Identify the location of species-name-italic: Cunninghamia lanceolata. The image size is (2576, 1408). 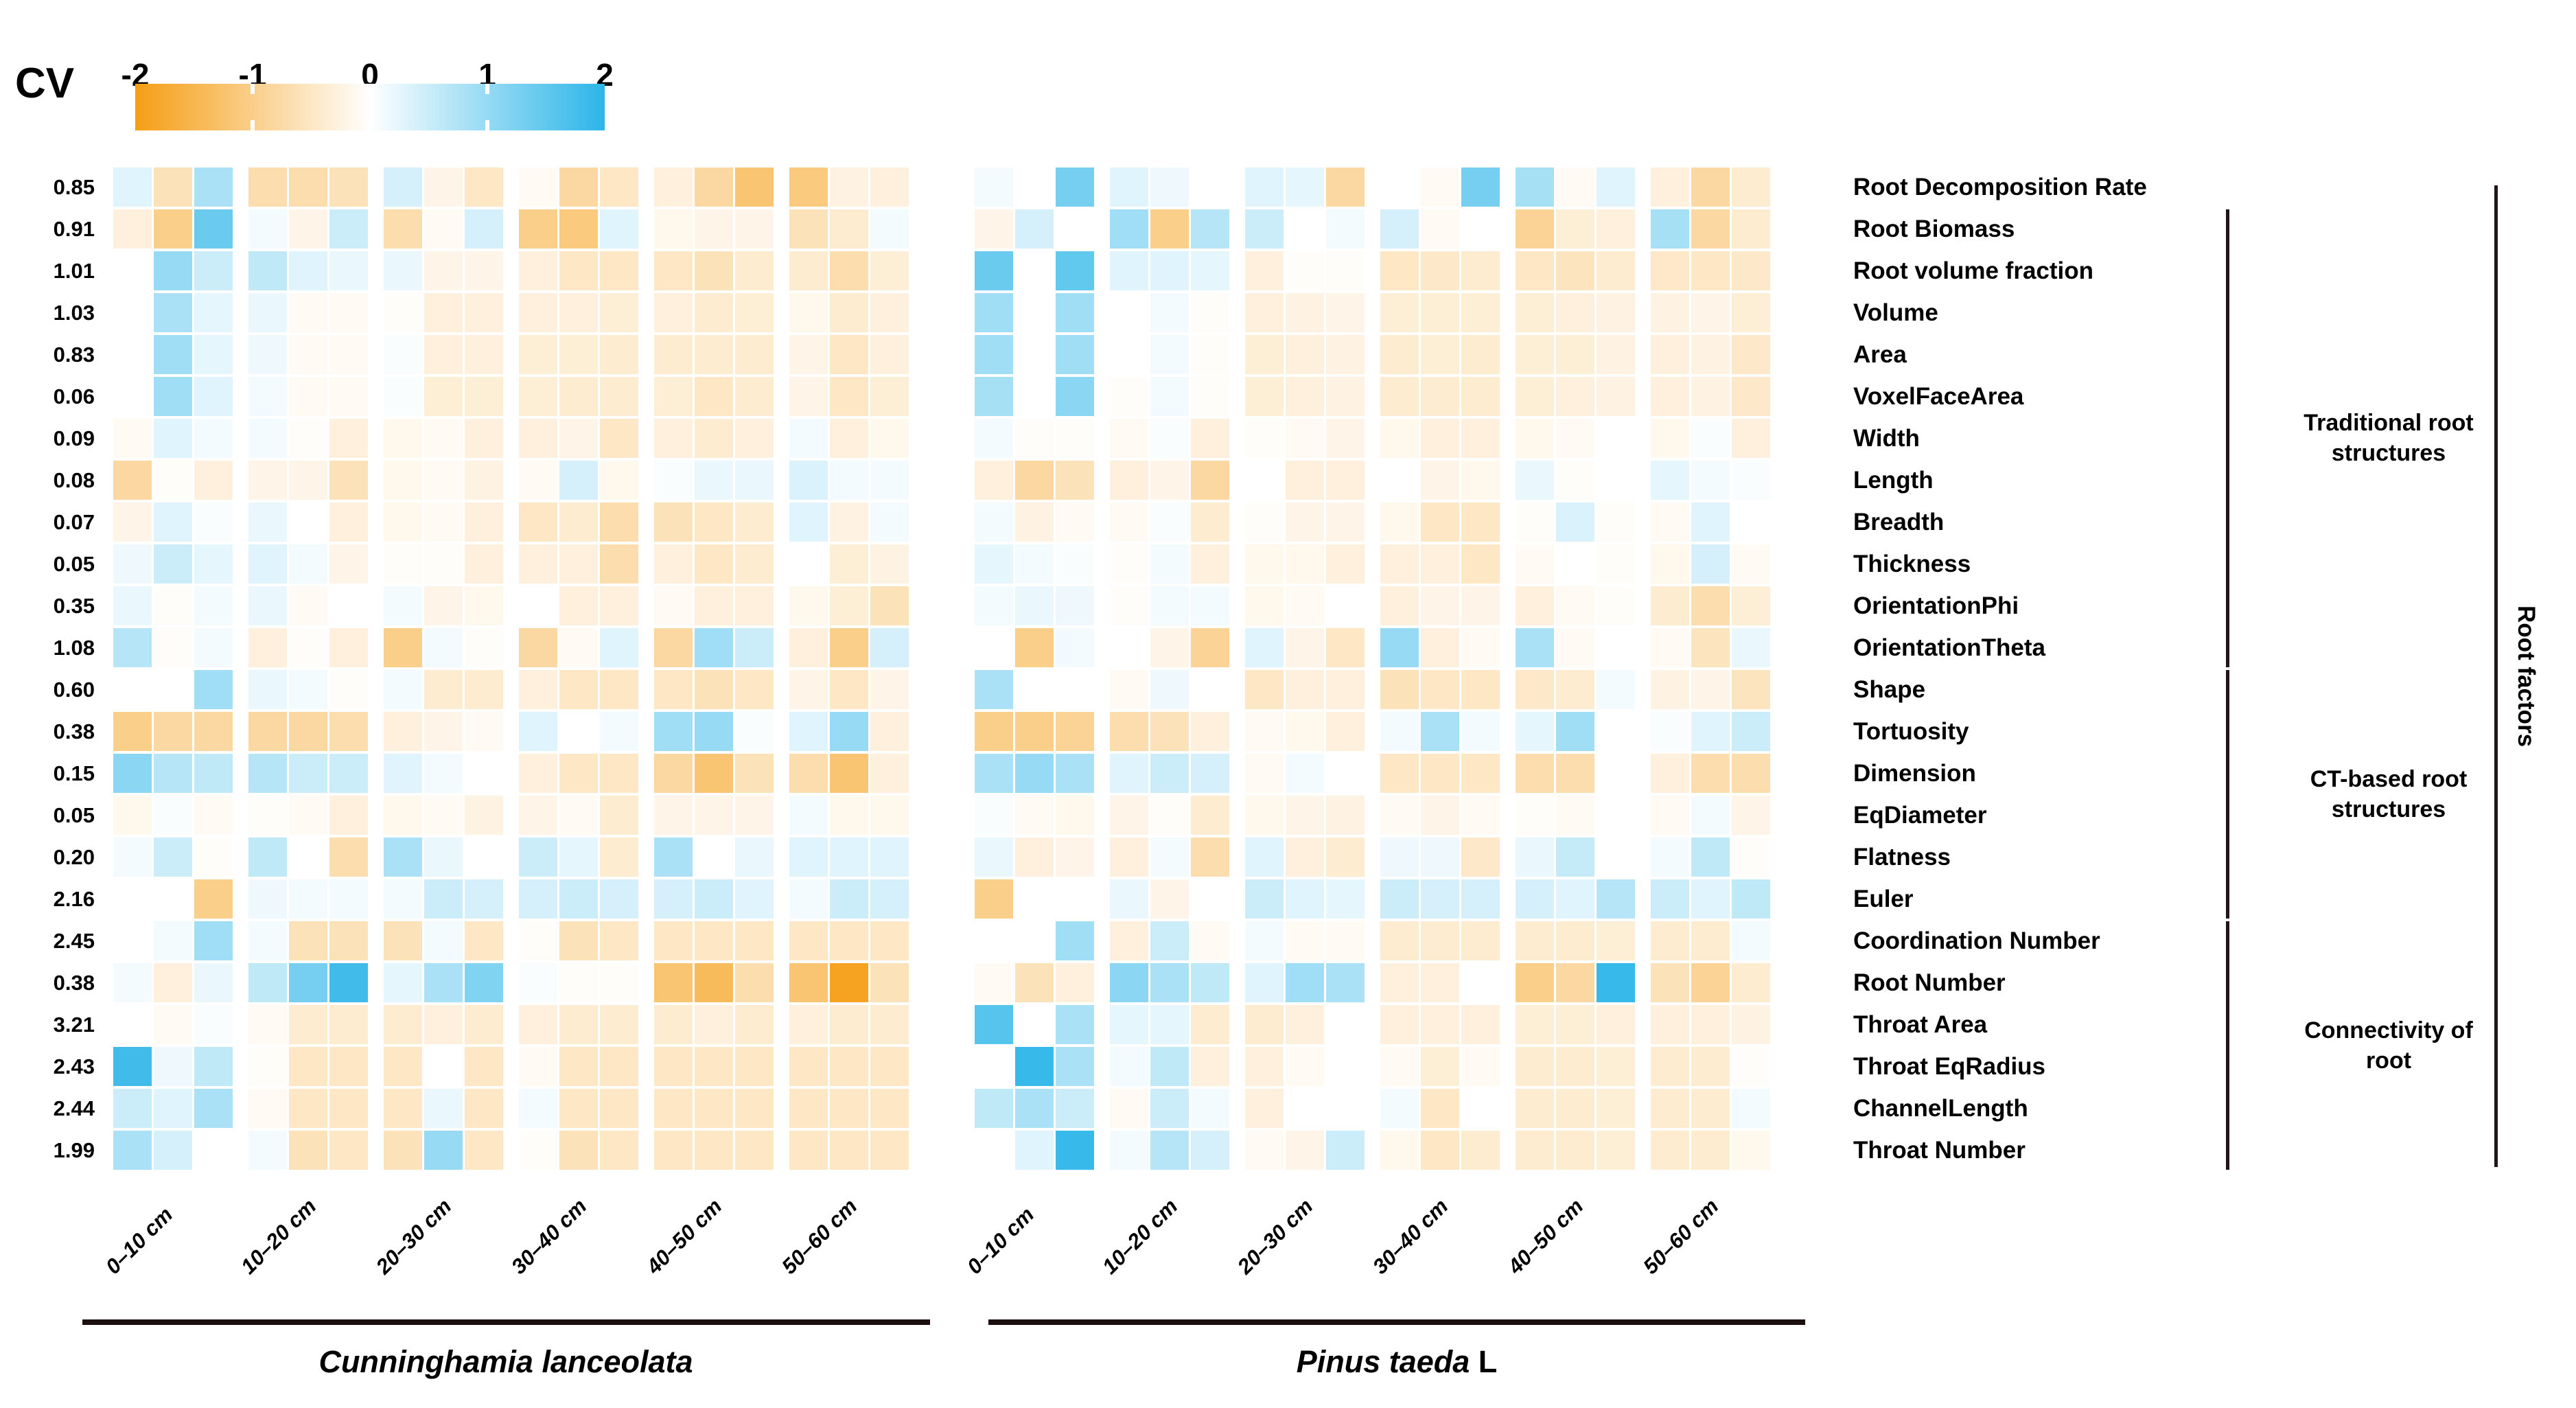
(505, 1361).